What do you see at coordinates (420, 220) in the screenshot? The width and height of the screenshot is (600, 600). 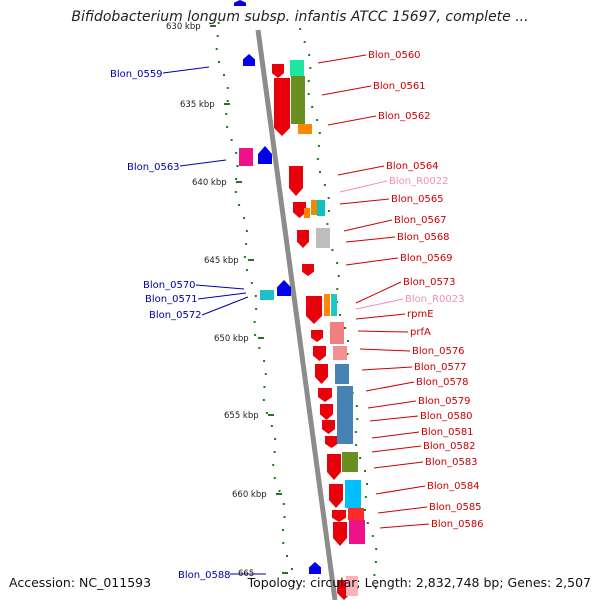 I see `gene-label-right: Blon_0567` at bounding box center [420, 220].